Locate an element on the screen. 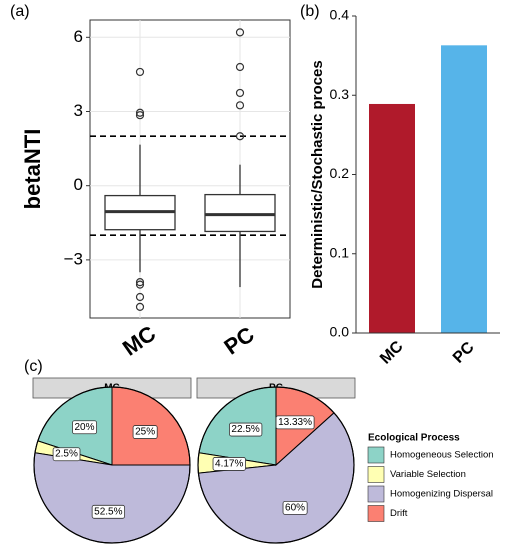  data-label: 4.17% is located at coordinates (229, 463).